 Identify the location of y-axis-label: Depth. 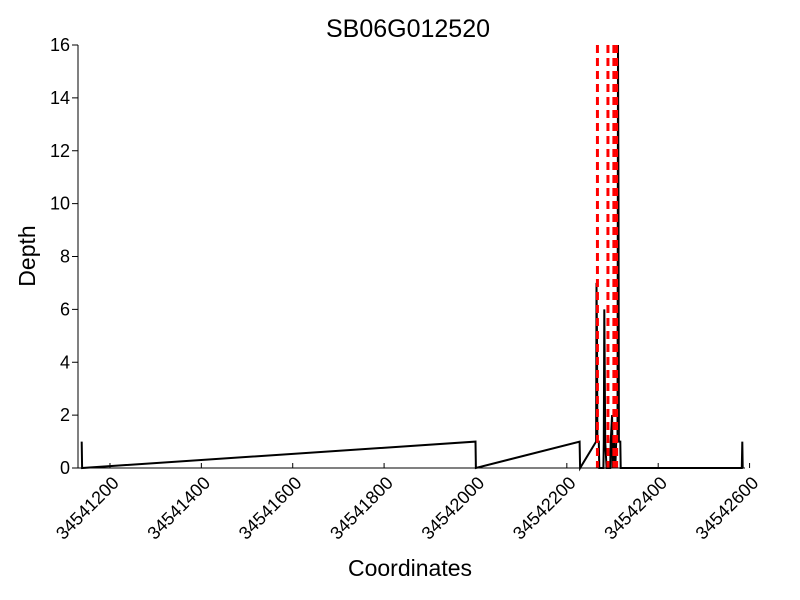
(27, 255).